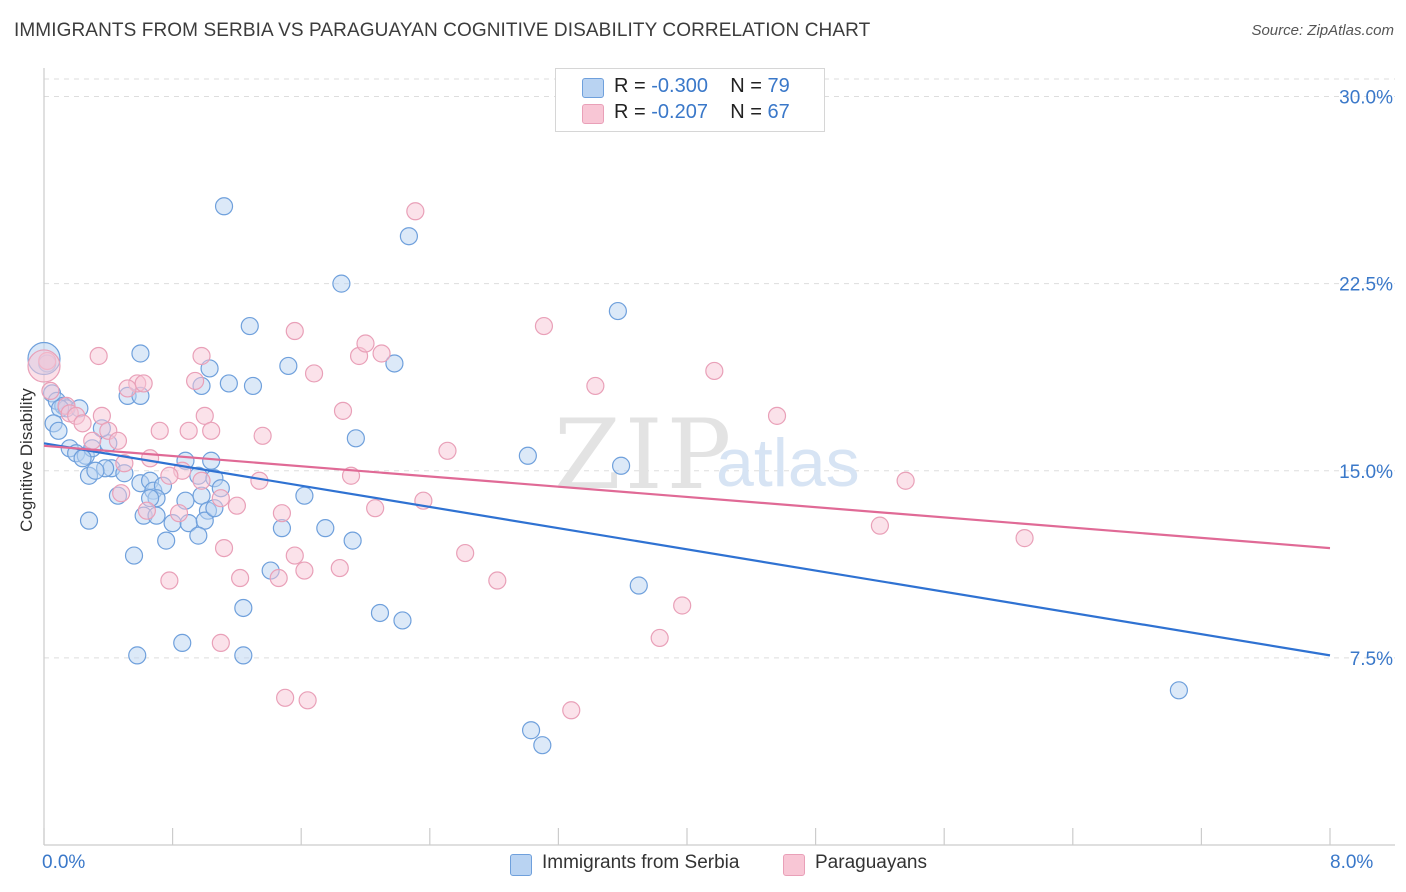  What do you see at coordinates (27, 460) in the screenshot?
I see `y-axis-label-wrap: Cognitive Disability` at bounding box center [27, 460].